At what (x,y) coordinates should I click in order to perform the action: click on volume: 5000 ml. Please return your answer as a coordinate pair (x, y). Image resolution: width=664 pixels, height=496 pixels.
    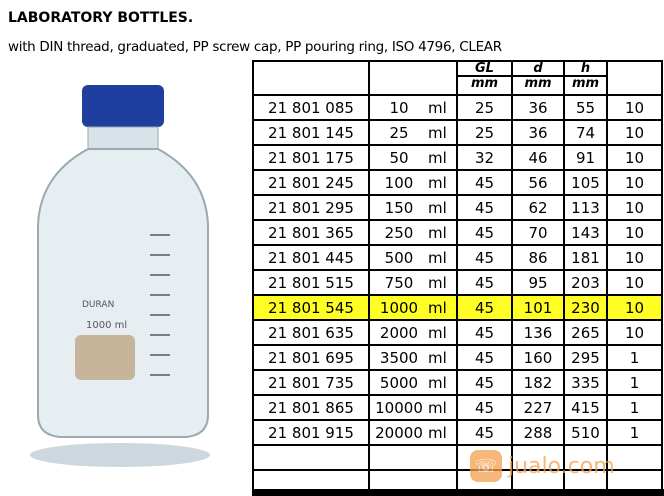
    Looking at the image, I should click on (413, 382).